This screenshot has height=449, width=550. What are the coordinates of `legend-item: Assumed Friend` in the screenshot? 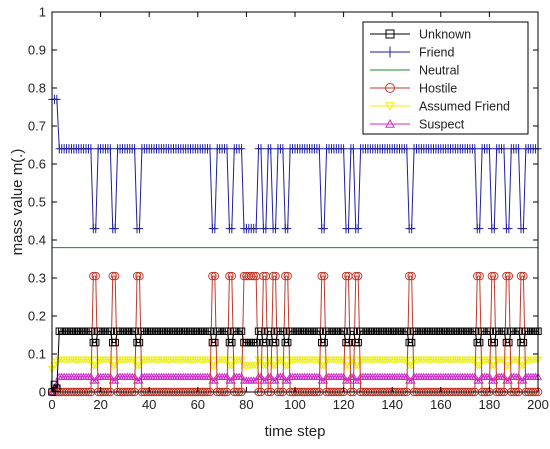 It's located at (440, 107).